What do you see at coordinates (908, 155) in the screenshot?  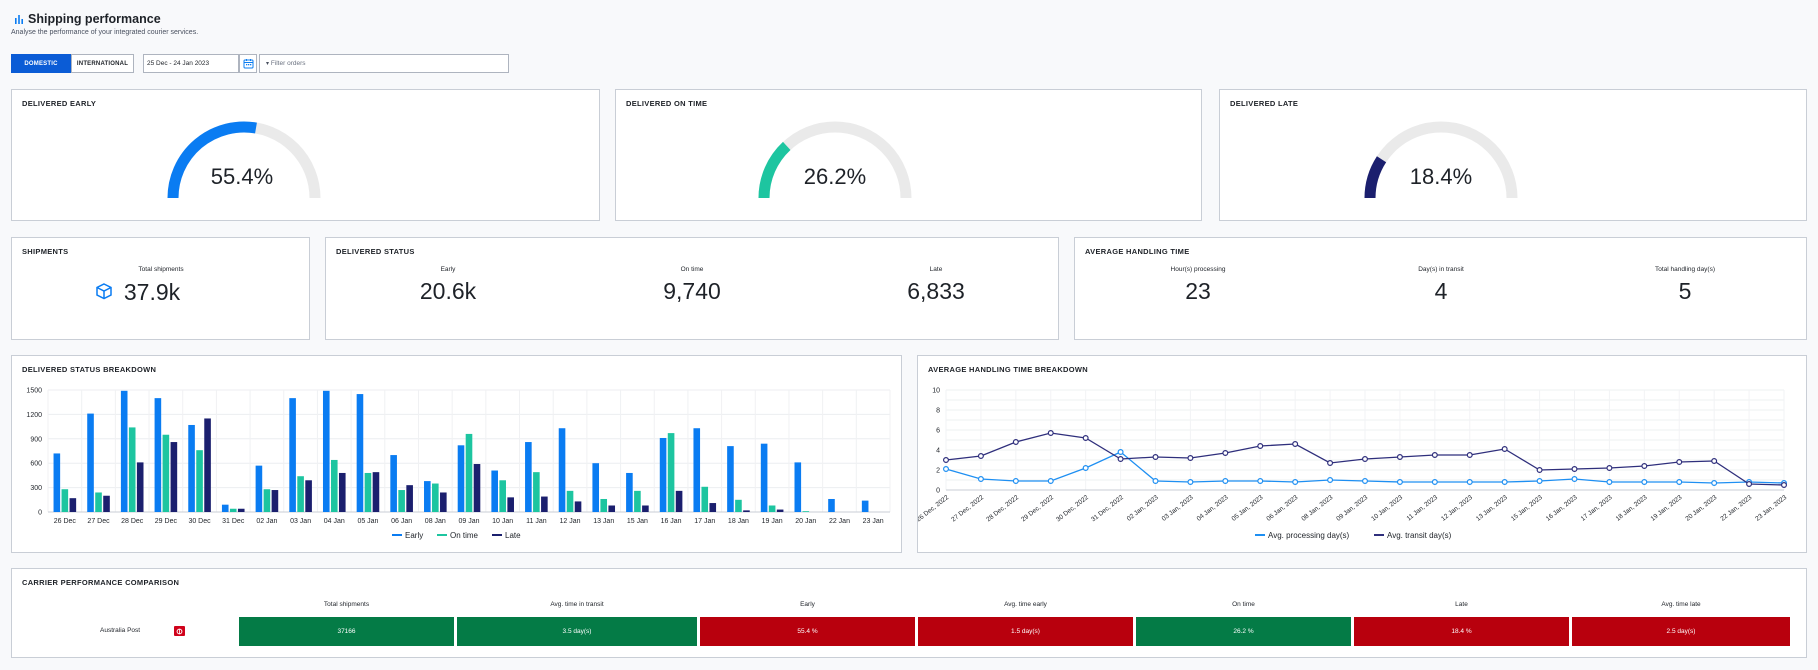 I see `delivered-on-time-card: DELIVERED ON TIME 26.2%` at bounding box center [908, 155].